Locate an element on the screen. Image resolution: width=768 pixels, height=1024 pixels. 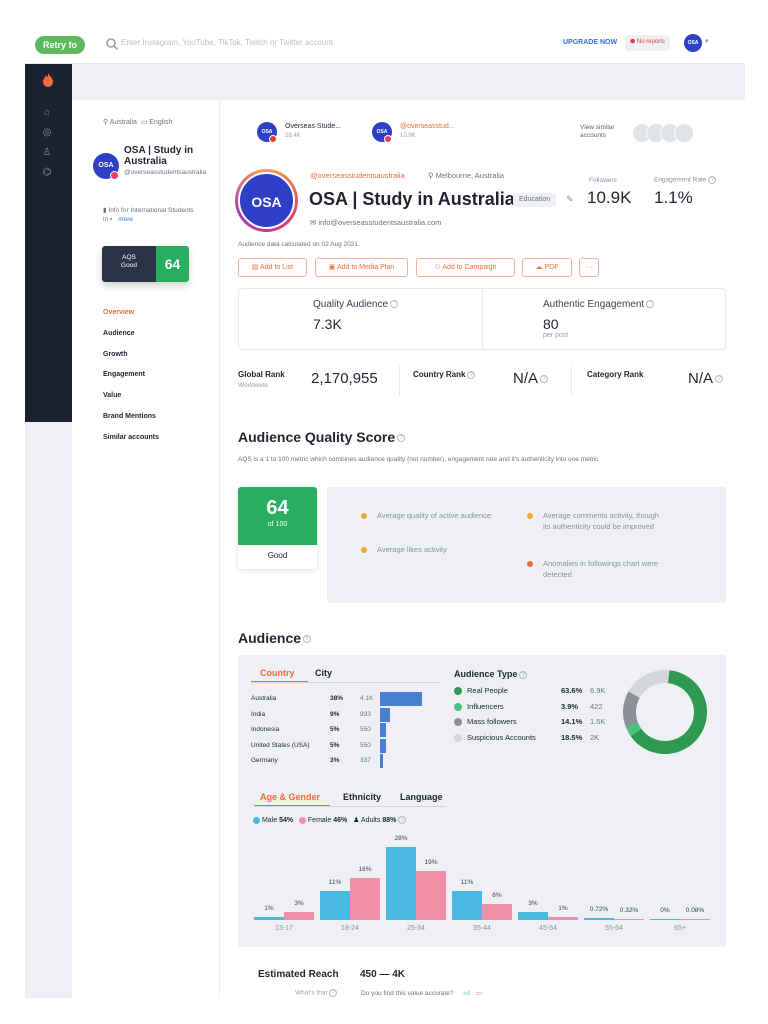
type-count: 2K is located at coordinates (595, 737).